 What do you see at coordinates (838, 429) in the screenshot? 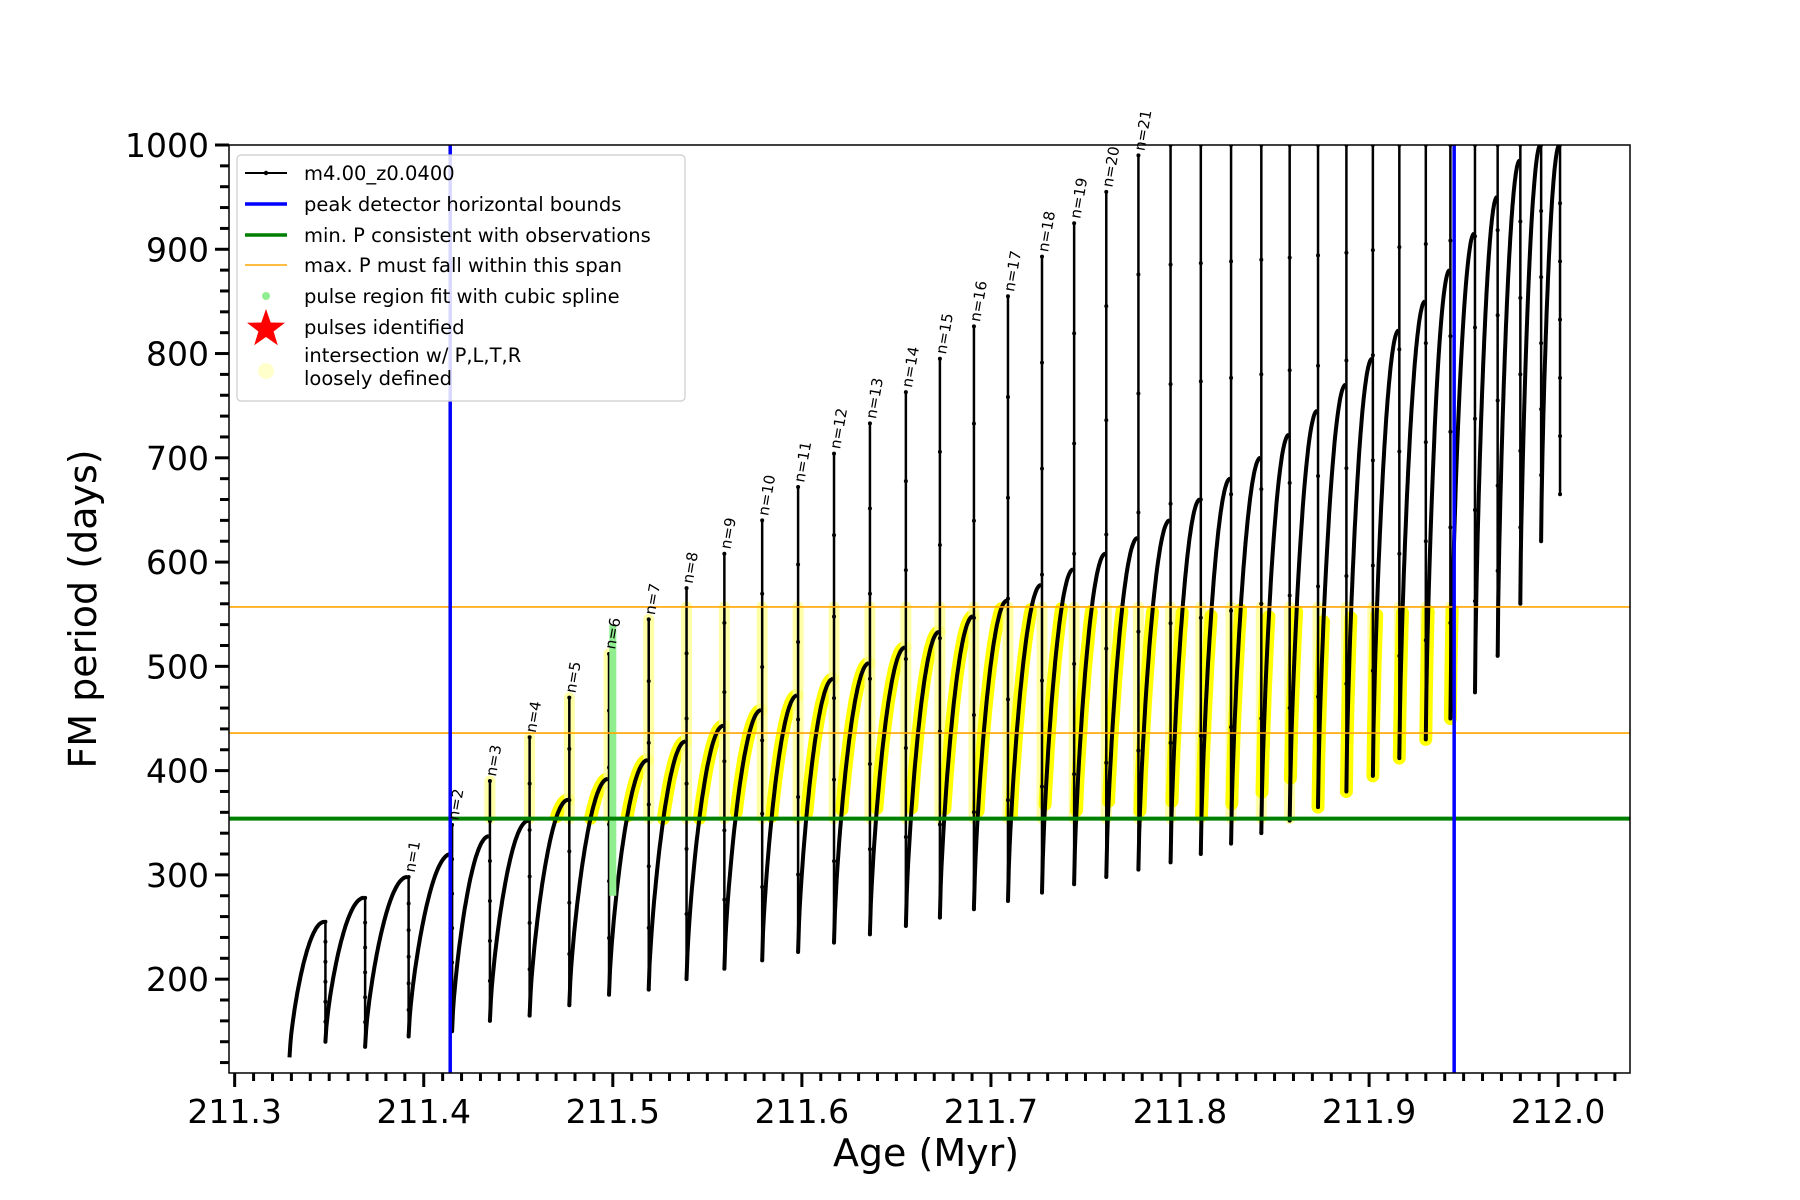
I see `pulse-label: n=12` at bounding box center [838, 429].